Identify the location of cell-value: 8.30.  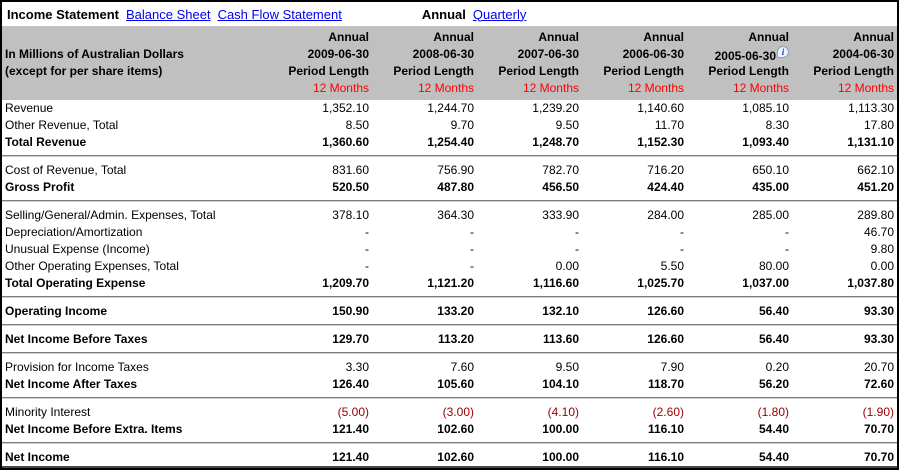
(777, 125).